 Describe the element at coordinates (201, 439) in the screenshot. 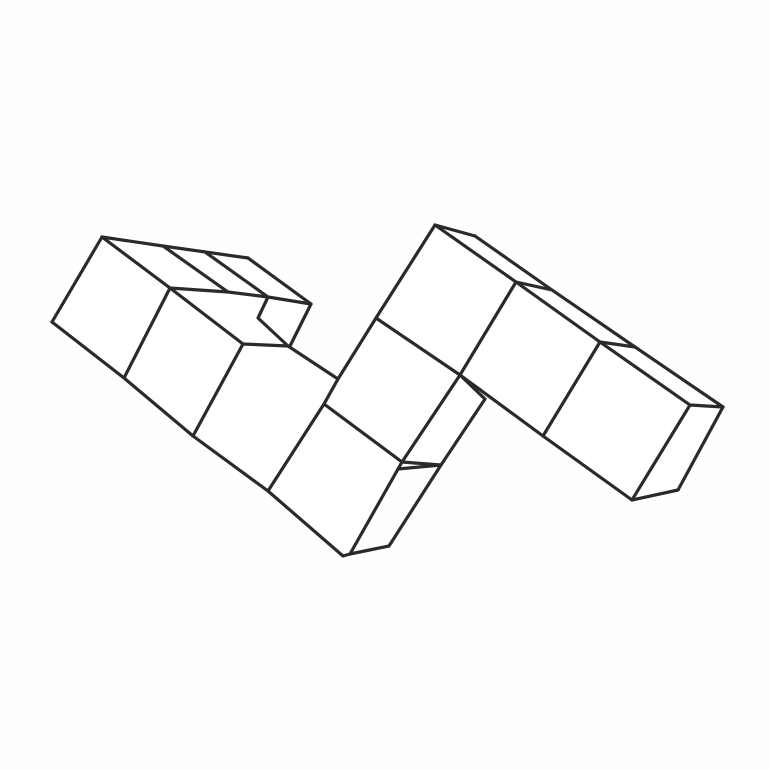

I see `lower-arm-bottom-edge` at that location.